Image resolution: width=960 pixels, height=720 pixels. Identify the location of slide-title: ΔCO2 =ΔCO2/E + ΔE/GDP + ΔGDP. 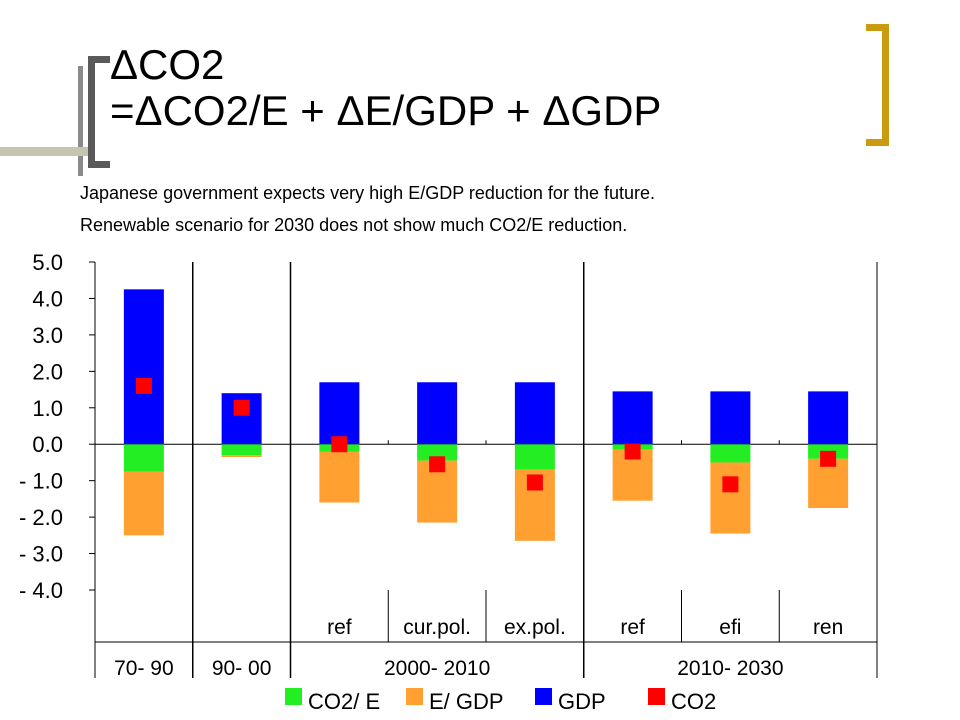
(385, 88).